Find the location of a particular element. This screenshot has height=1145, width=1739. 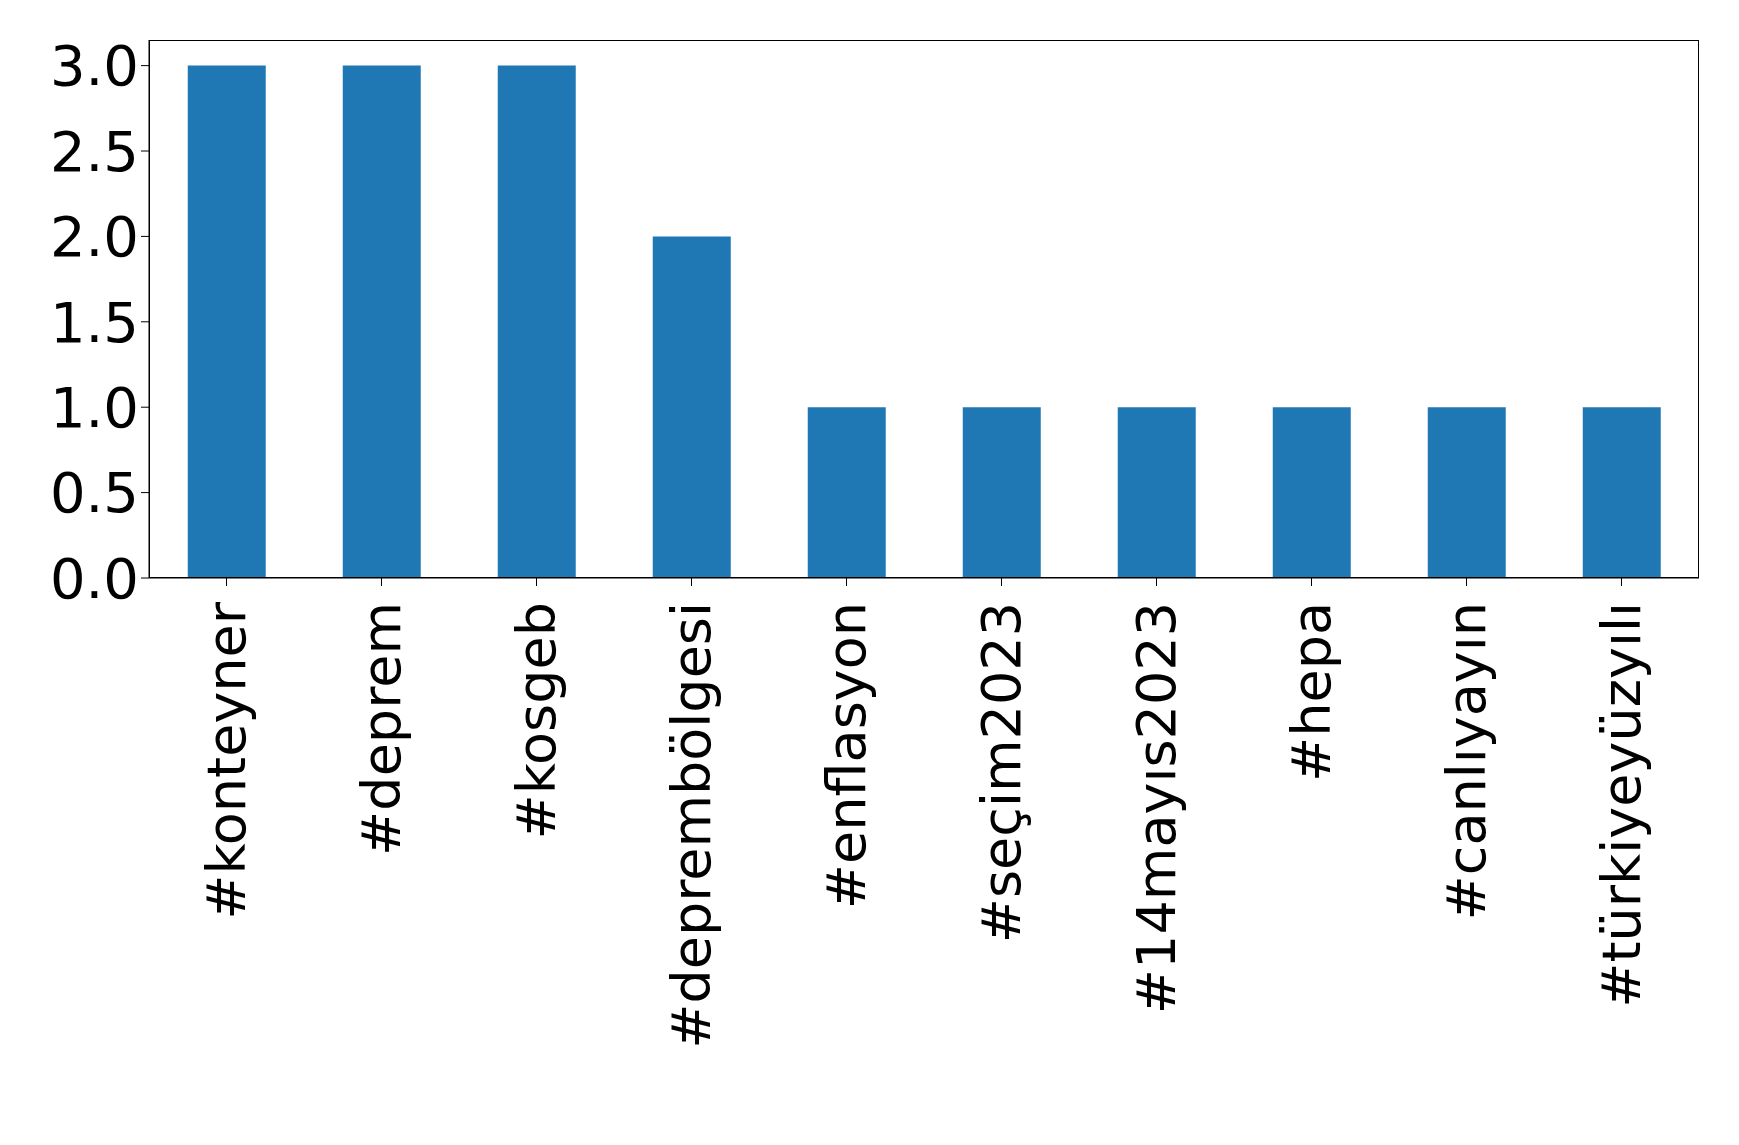

x-tick-label: #türkiyeyüzyılı is located at coordinates (1621, 805).